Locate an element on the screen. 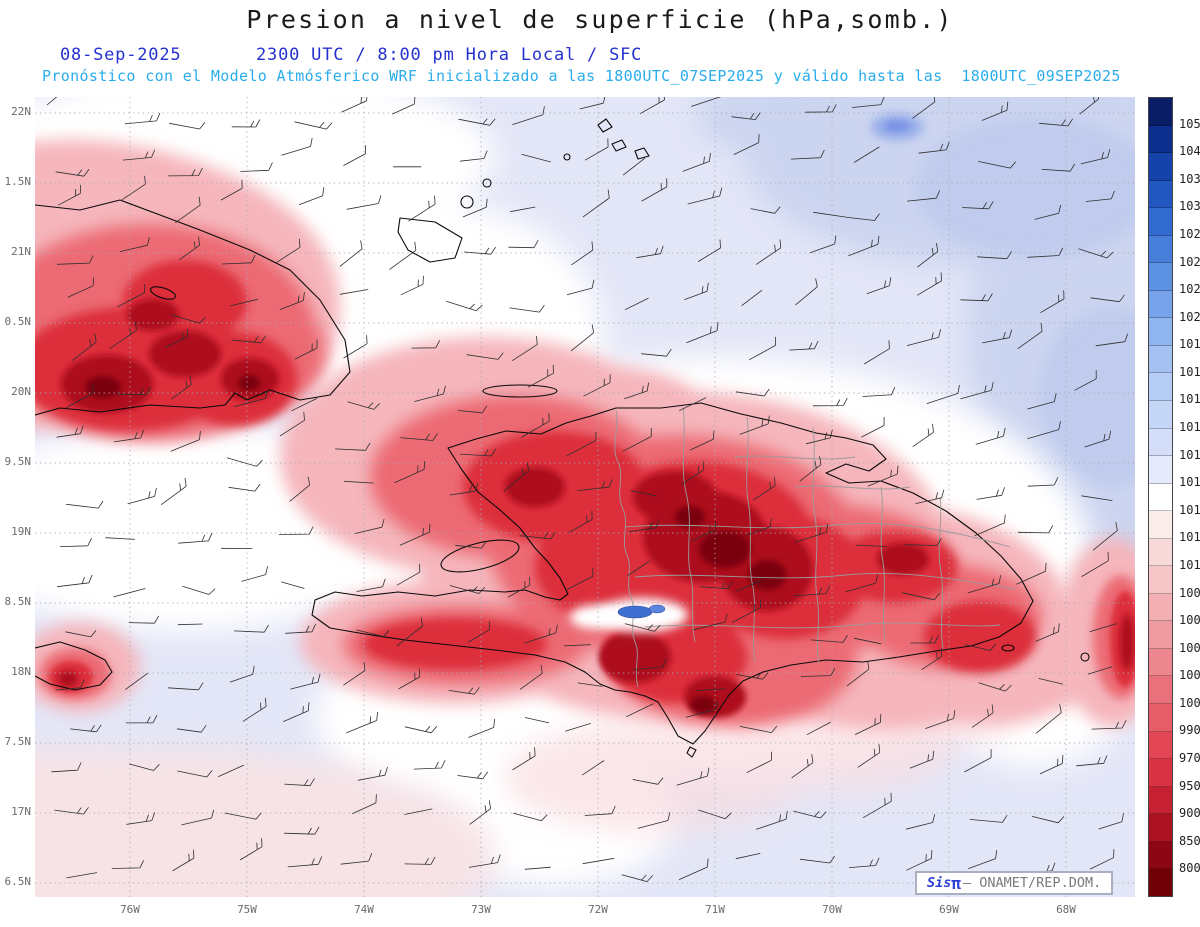 The image size is (1200, 927). lat-tick-label: 19N is located at coordinates (21, 531).